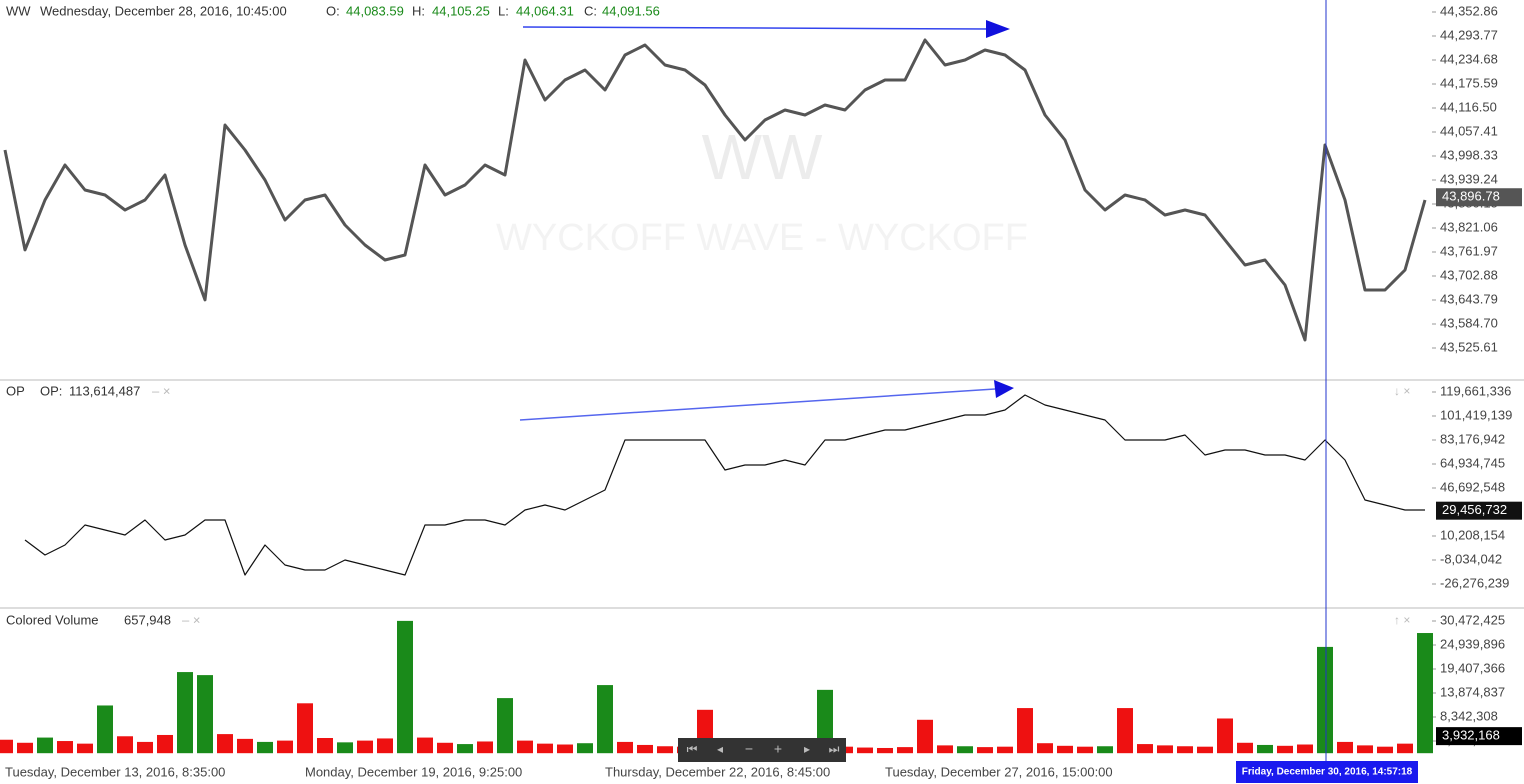 The height and width of the screenshot is (784, 1524). Describe the element at coordinates (1475, 390) in the screenshot. I see `y-tick-label: 119,661,336` at that location.